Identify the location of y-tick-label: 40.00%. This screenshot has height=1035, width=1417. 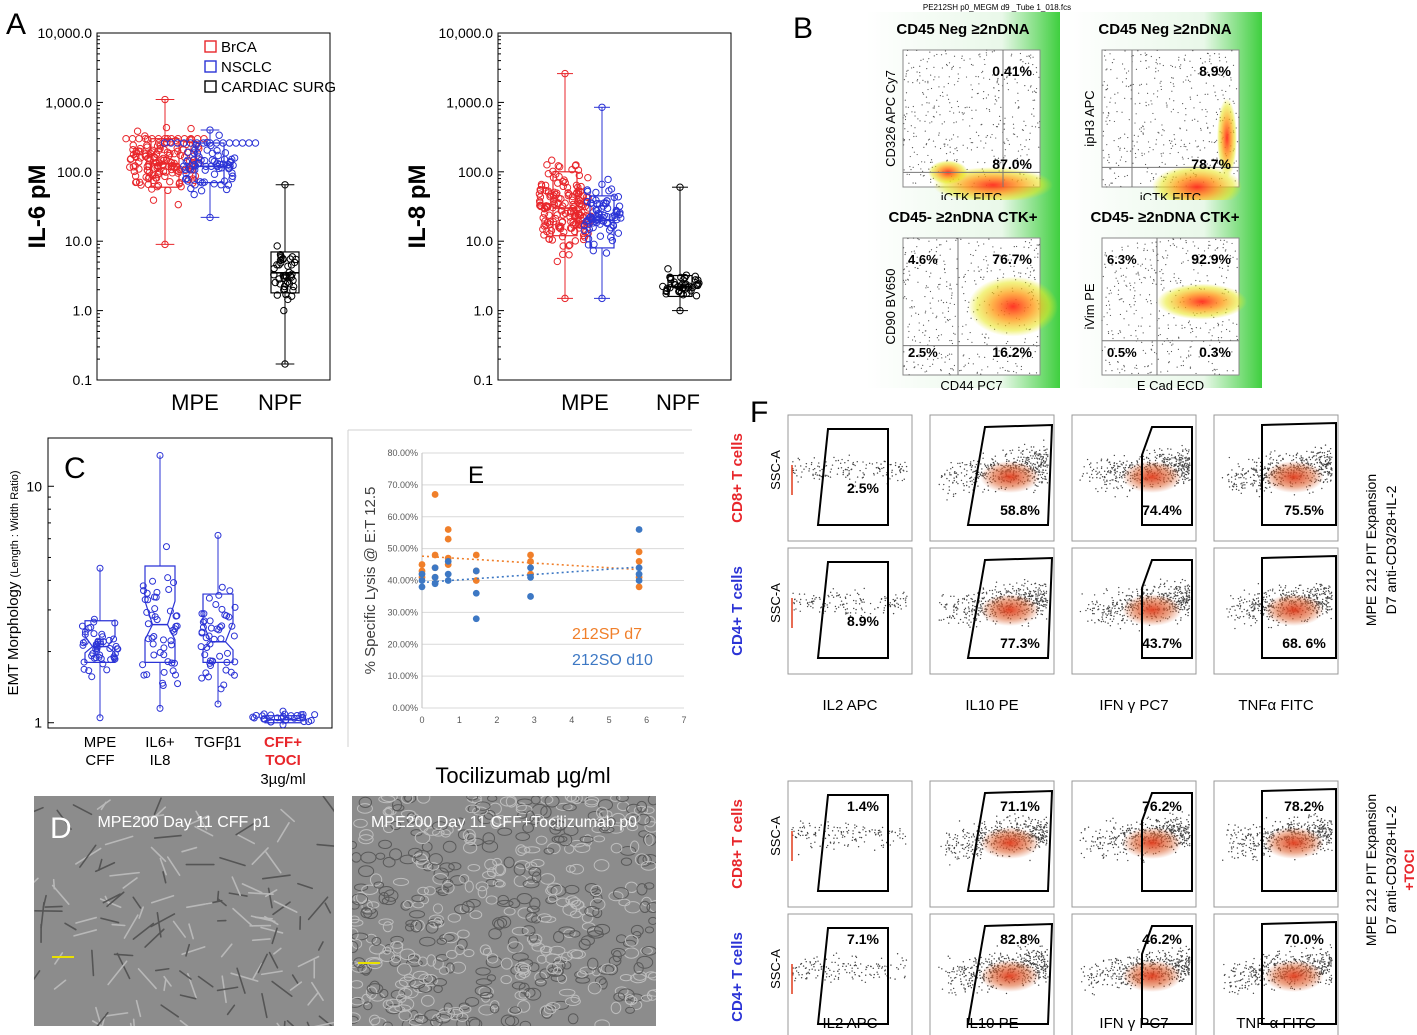
(402, 581).